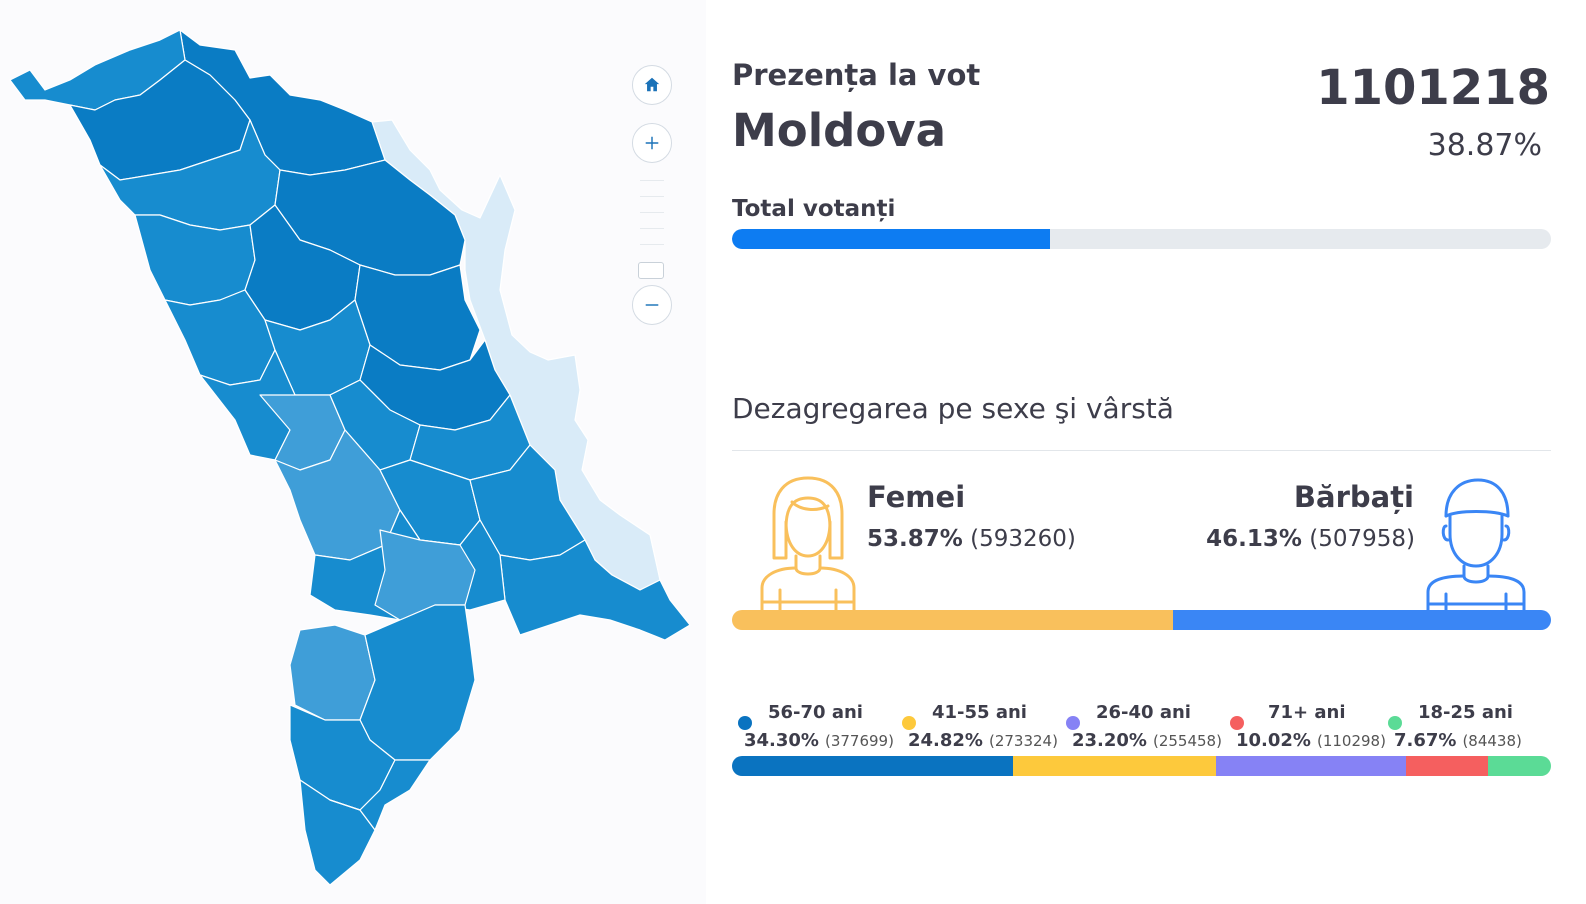 The height and width of the screenshot is (904, 1586). Describe the element at coordinates (891, 239) in the screenshot. I see `total-voters-progress-fill` at that location.